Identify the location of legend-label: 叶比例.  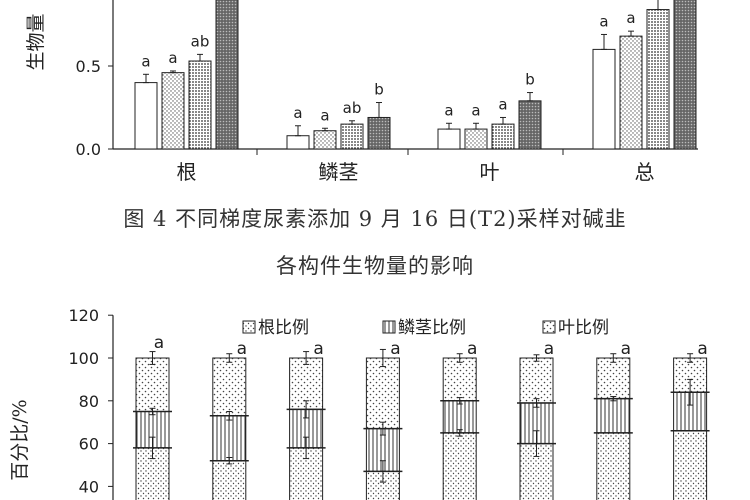
(583, 328).